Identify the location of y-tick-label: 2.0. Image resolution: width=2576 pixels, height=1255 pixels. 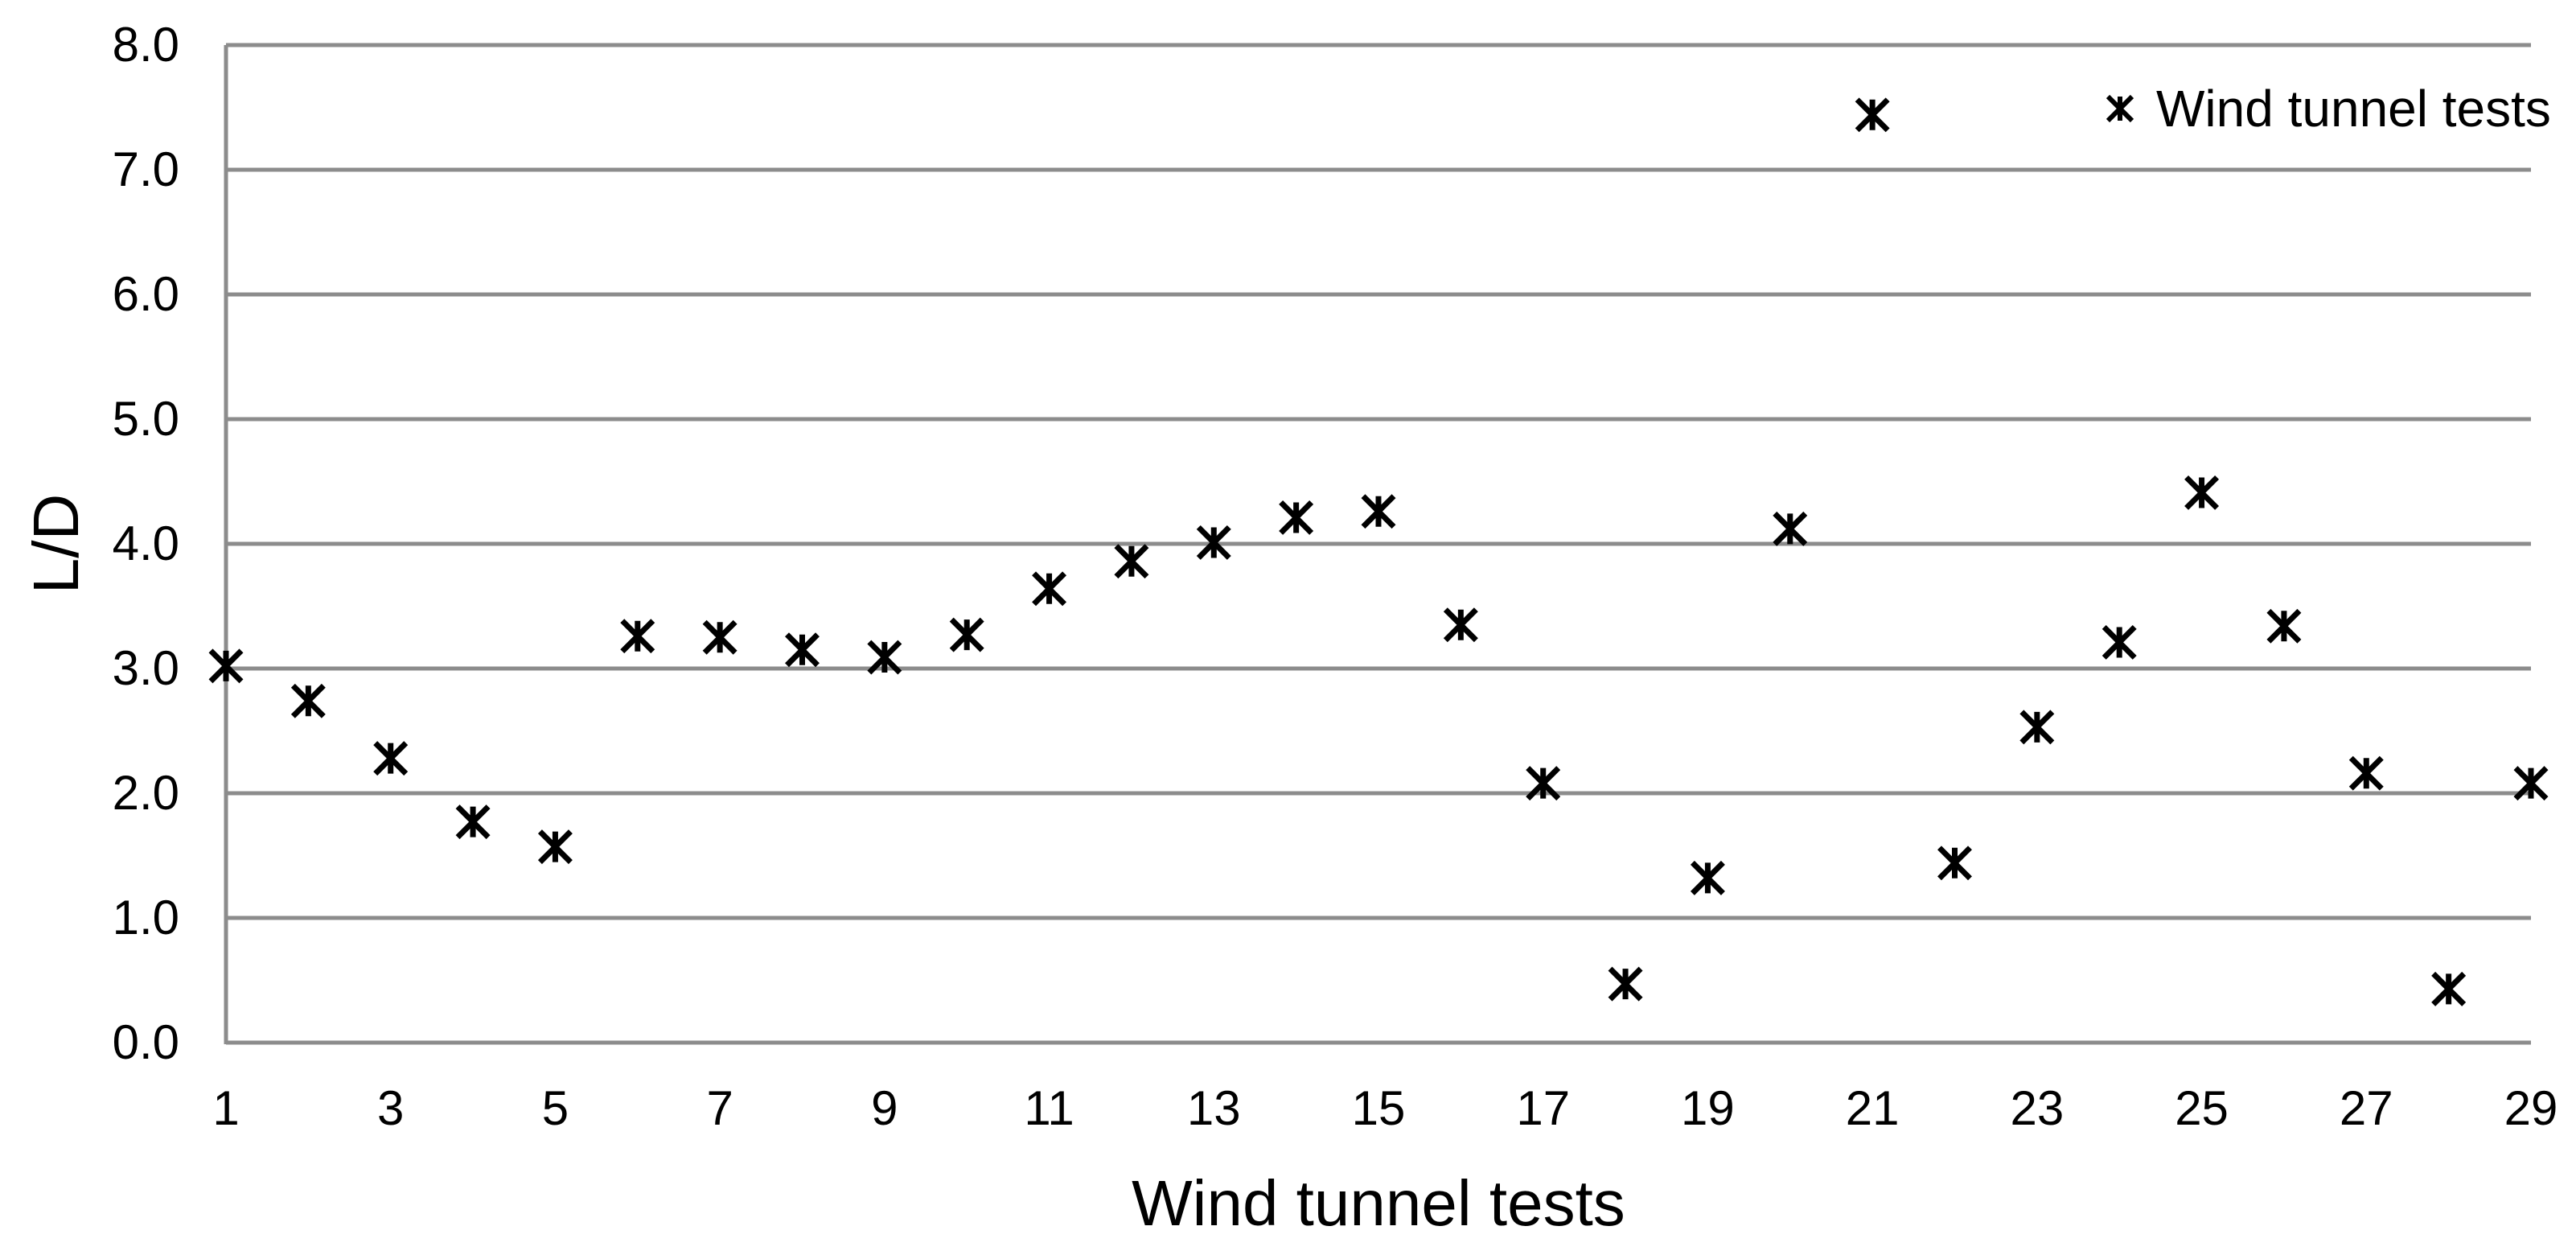
(145, 793).